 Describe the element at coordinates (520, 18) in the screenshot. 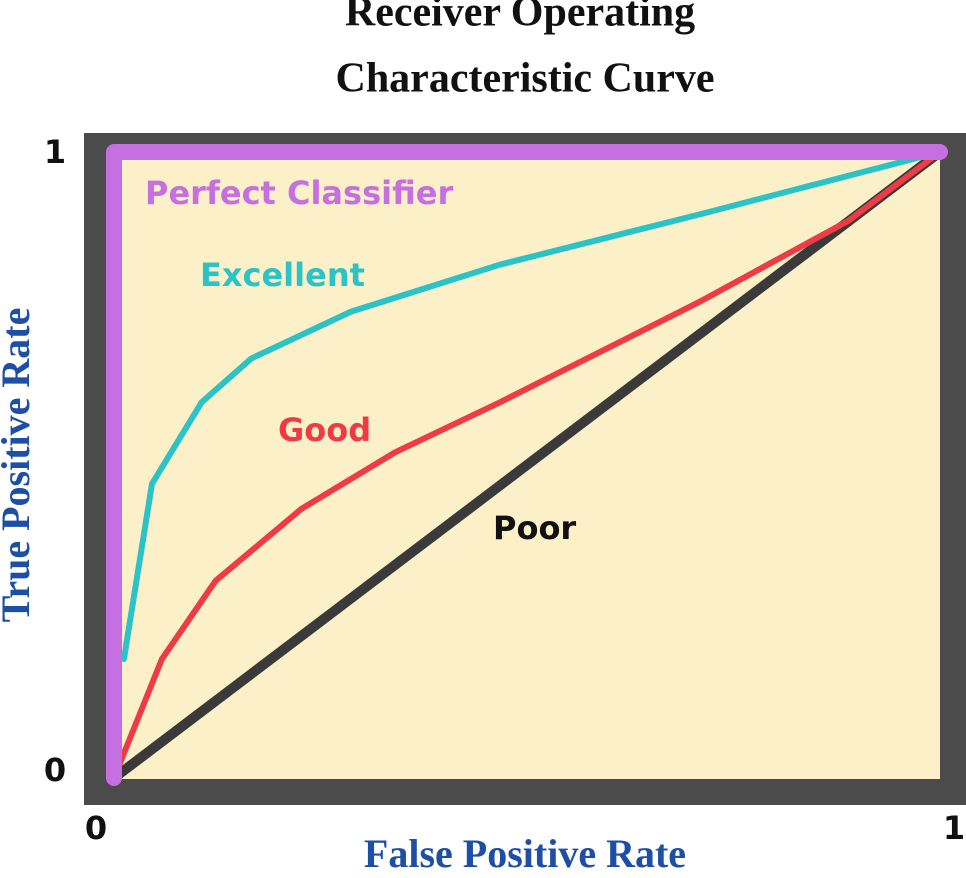

I see `chart-title: Receiver Operating` at that location.